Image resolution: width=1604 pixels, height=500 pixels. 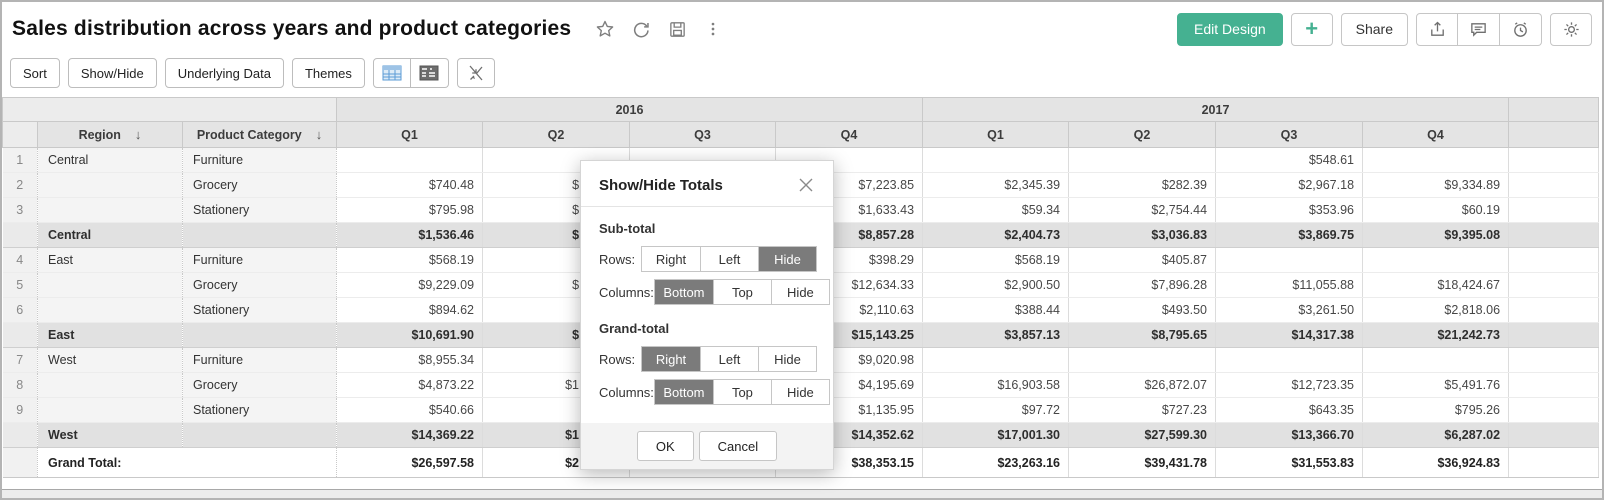 What do you see at coordinates (1142, 310) in the screenshot?
I see `value-cell: $493.50` at bounding box center [1142, 310].